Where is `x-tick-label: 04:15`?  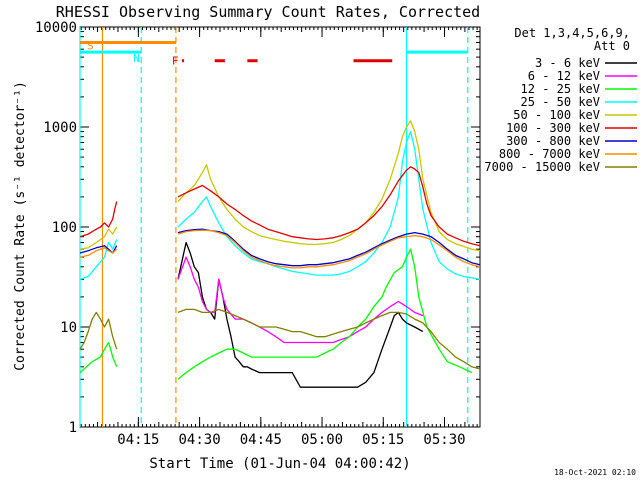
x-tick-label: 04:15 is located at coordinates (138, 440).